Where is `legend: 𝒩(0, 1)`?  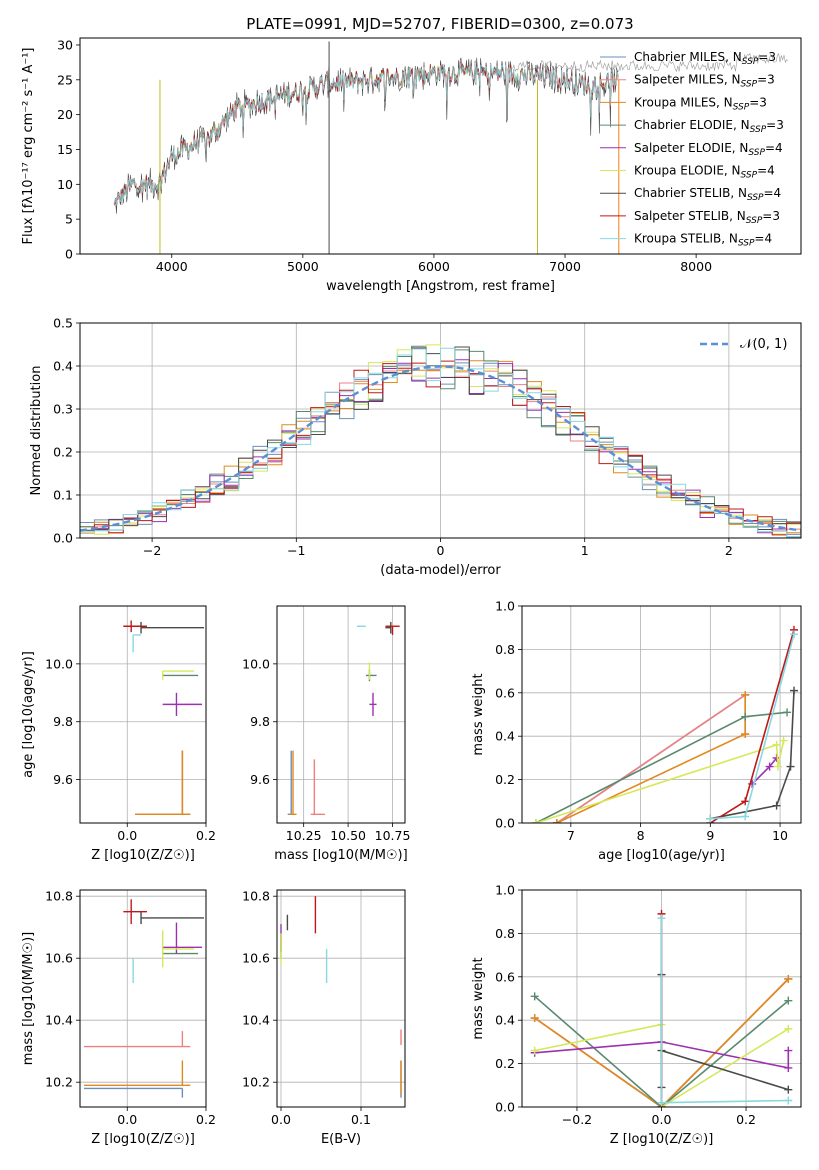 legend: 𝒩(0, 1) is located at coordinates (743, 344).